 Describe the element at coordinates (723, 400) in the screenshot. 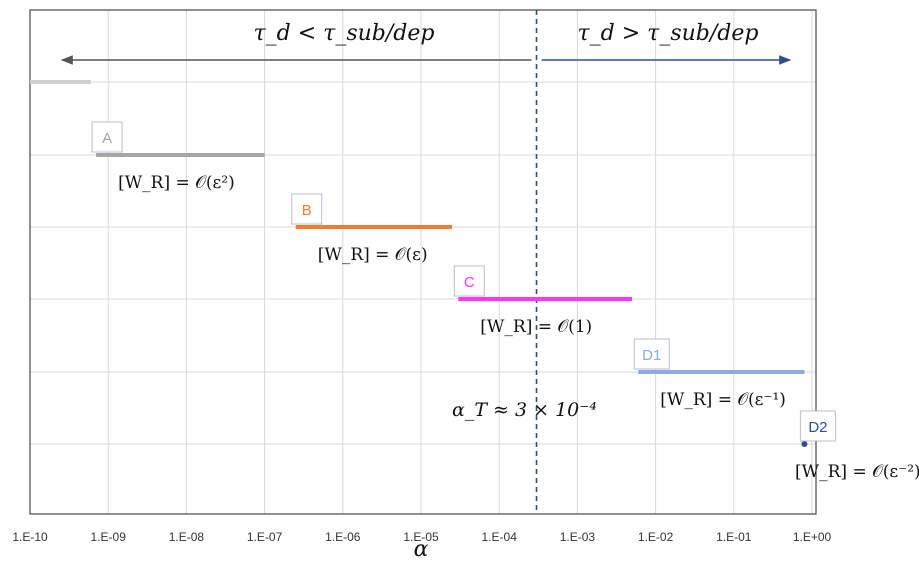

I see `annotation-d1: [W_R] = 𝒪(ε⁻¹)` at that location.